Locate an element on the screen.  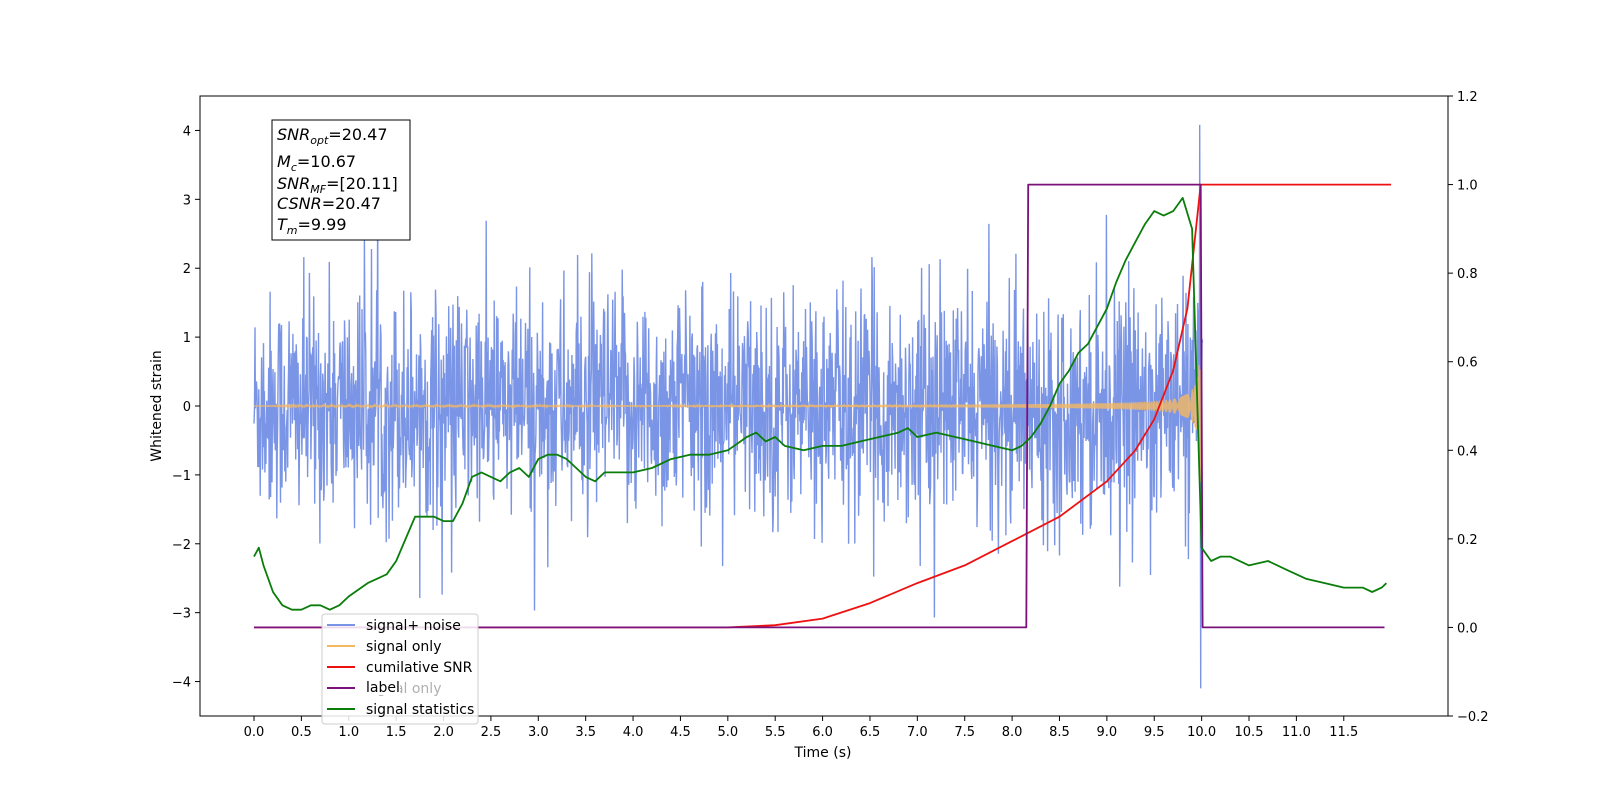
y-left-tick-label: −1 is located at coordinates (181, 476).